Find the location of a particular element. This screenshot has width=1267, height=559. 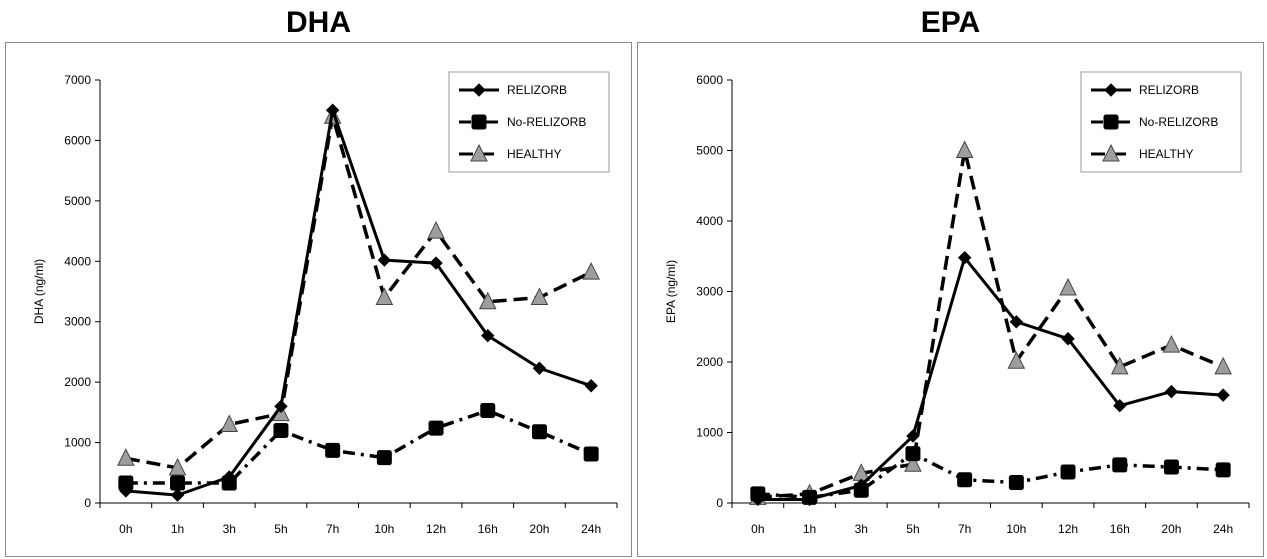

dha-y-tick-label: 1000 is located at coordinates (77, 443).